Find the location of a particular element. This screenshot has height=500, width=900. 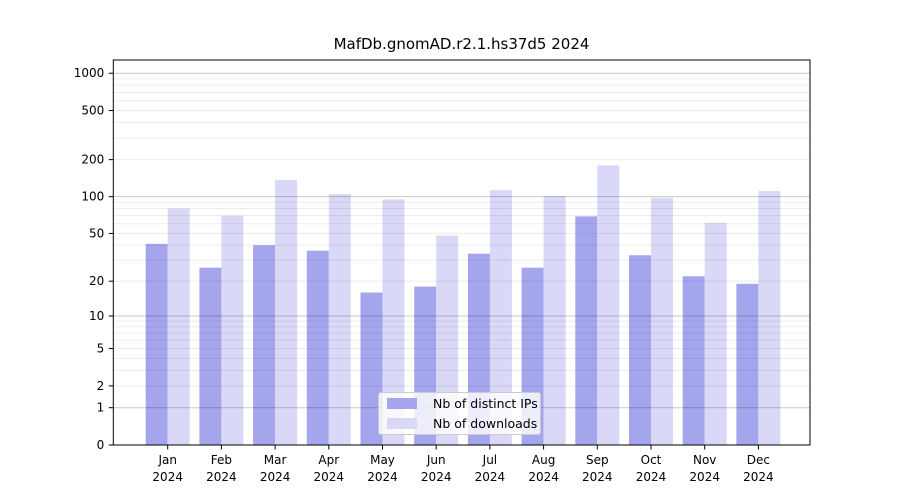

bar-downloads-nov is located at coordinates (715, 333).